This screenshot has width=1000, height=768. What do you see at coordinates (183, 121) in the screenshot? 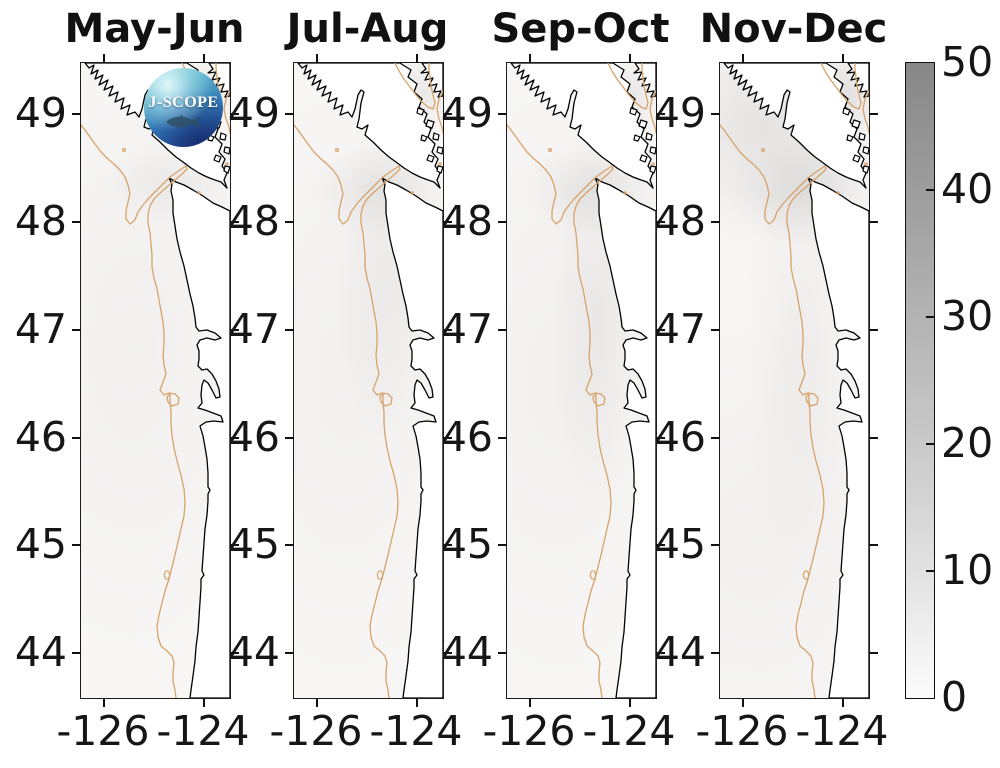
I see `fish-icon` at bounding box center [183, 121].